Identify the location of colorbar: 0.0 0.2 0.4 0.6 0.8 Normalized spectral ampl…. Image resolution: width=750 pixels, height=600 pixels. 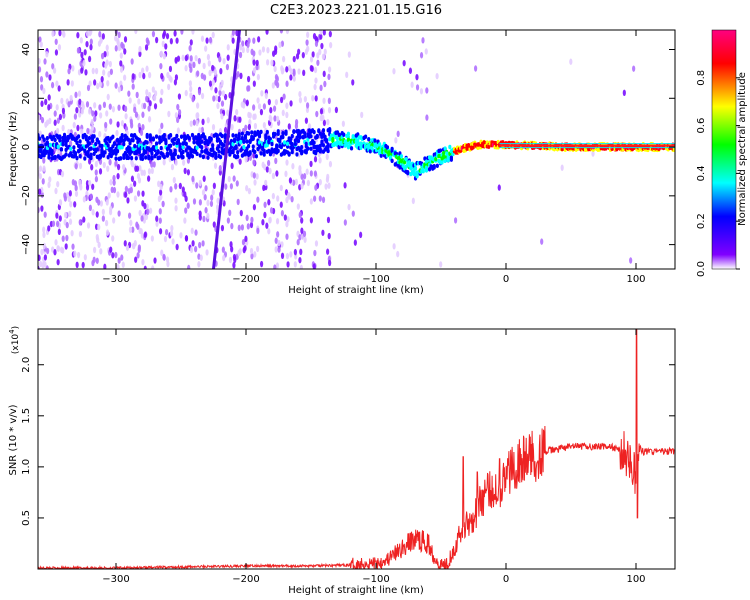
(722, 153).